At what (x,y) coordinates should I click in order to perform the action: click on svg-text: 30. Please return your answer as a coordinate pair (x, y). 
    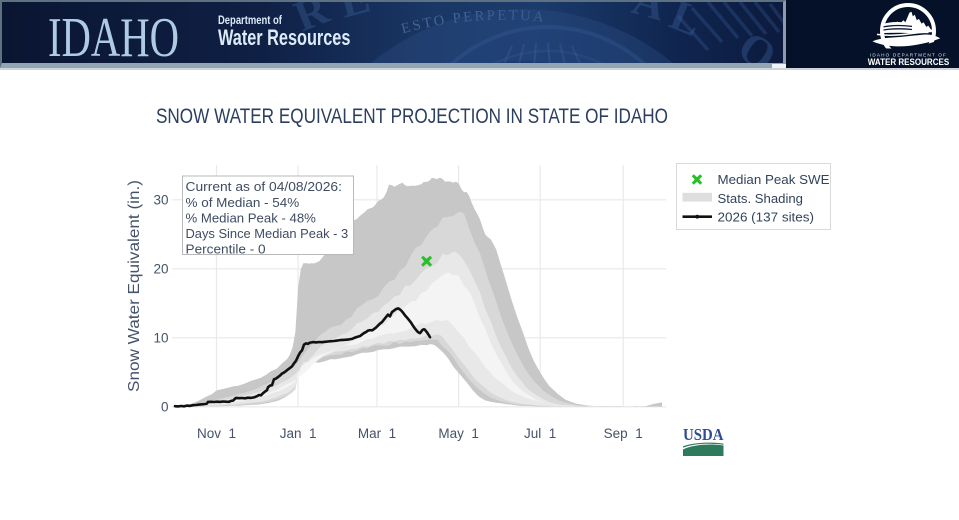
    Looking at the image, I should click on (160, 200).